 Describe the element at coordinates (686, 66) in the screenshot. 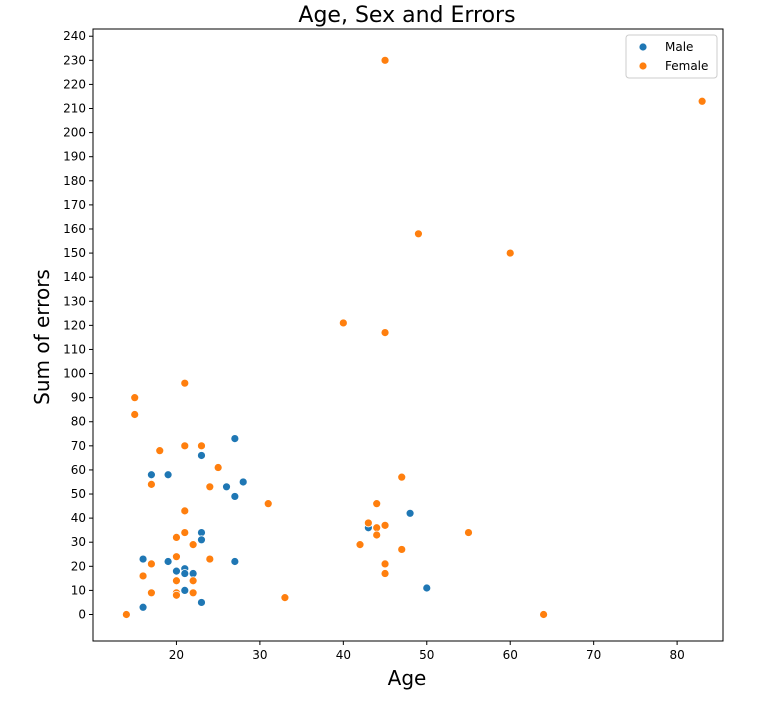

I see `legend-label-female: Female` at that location.